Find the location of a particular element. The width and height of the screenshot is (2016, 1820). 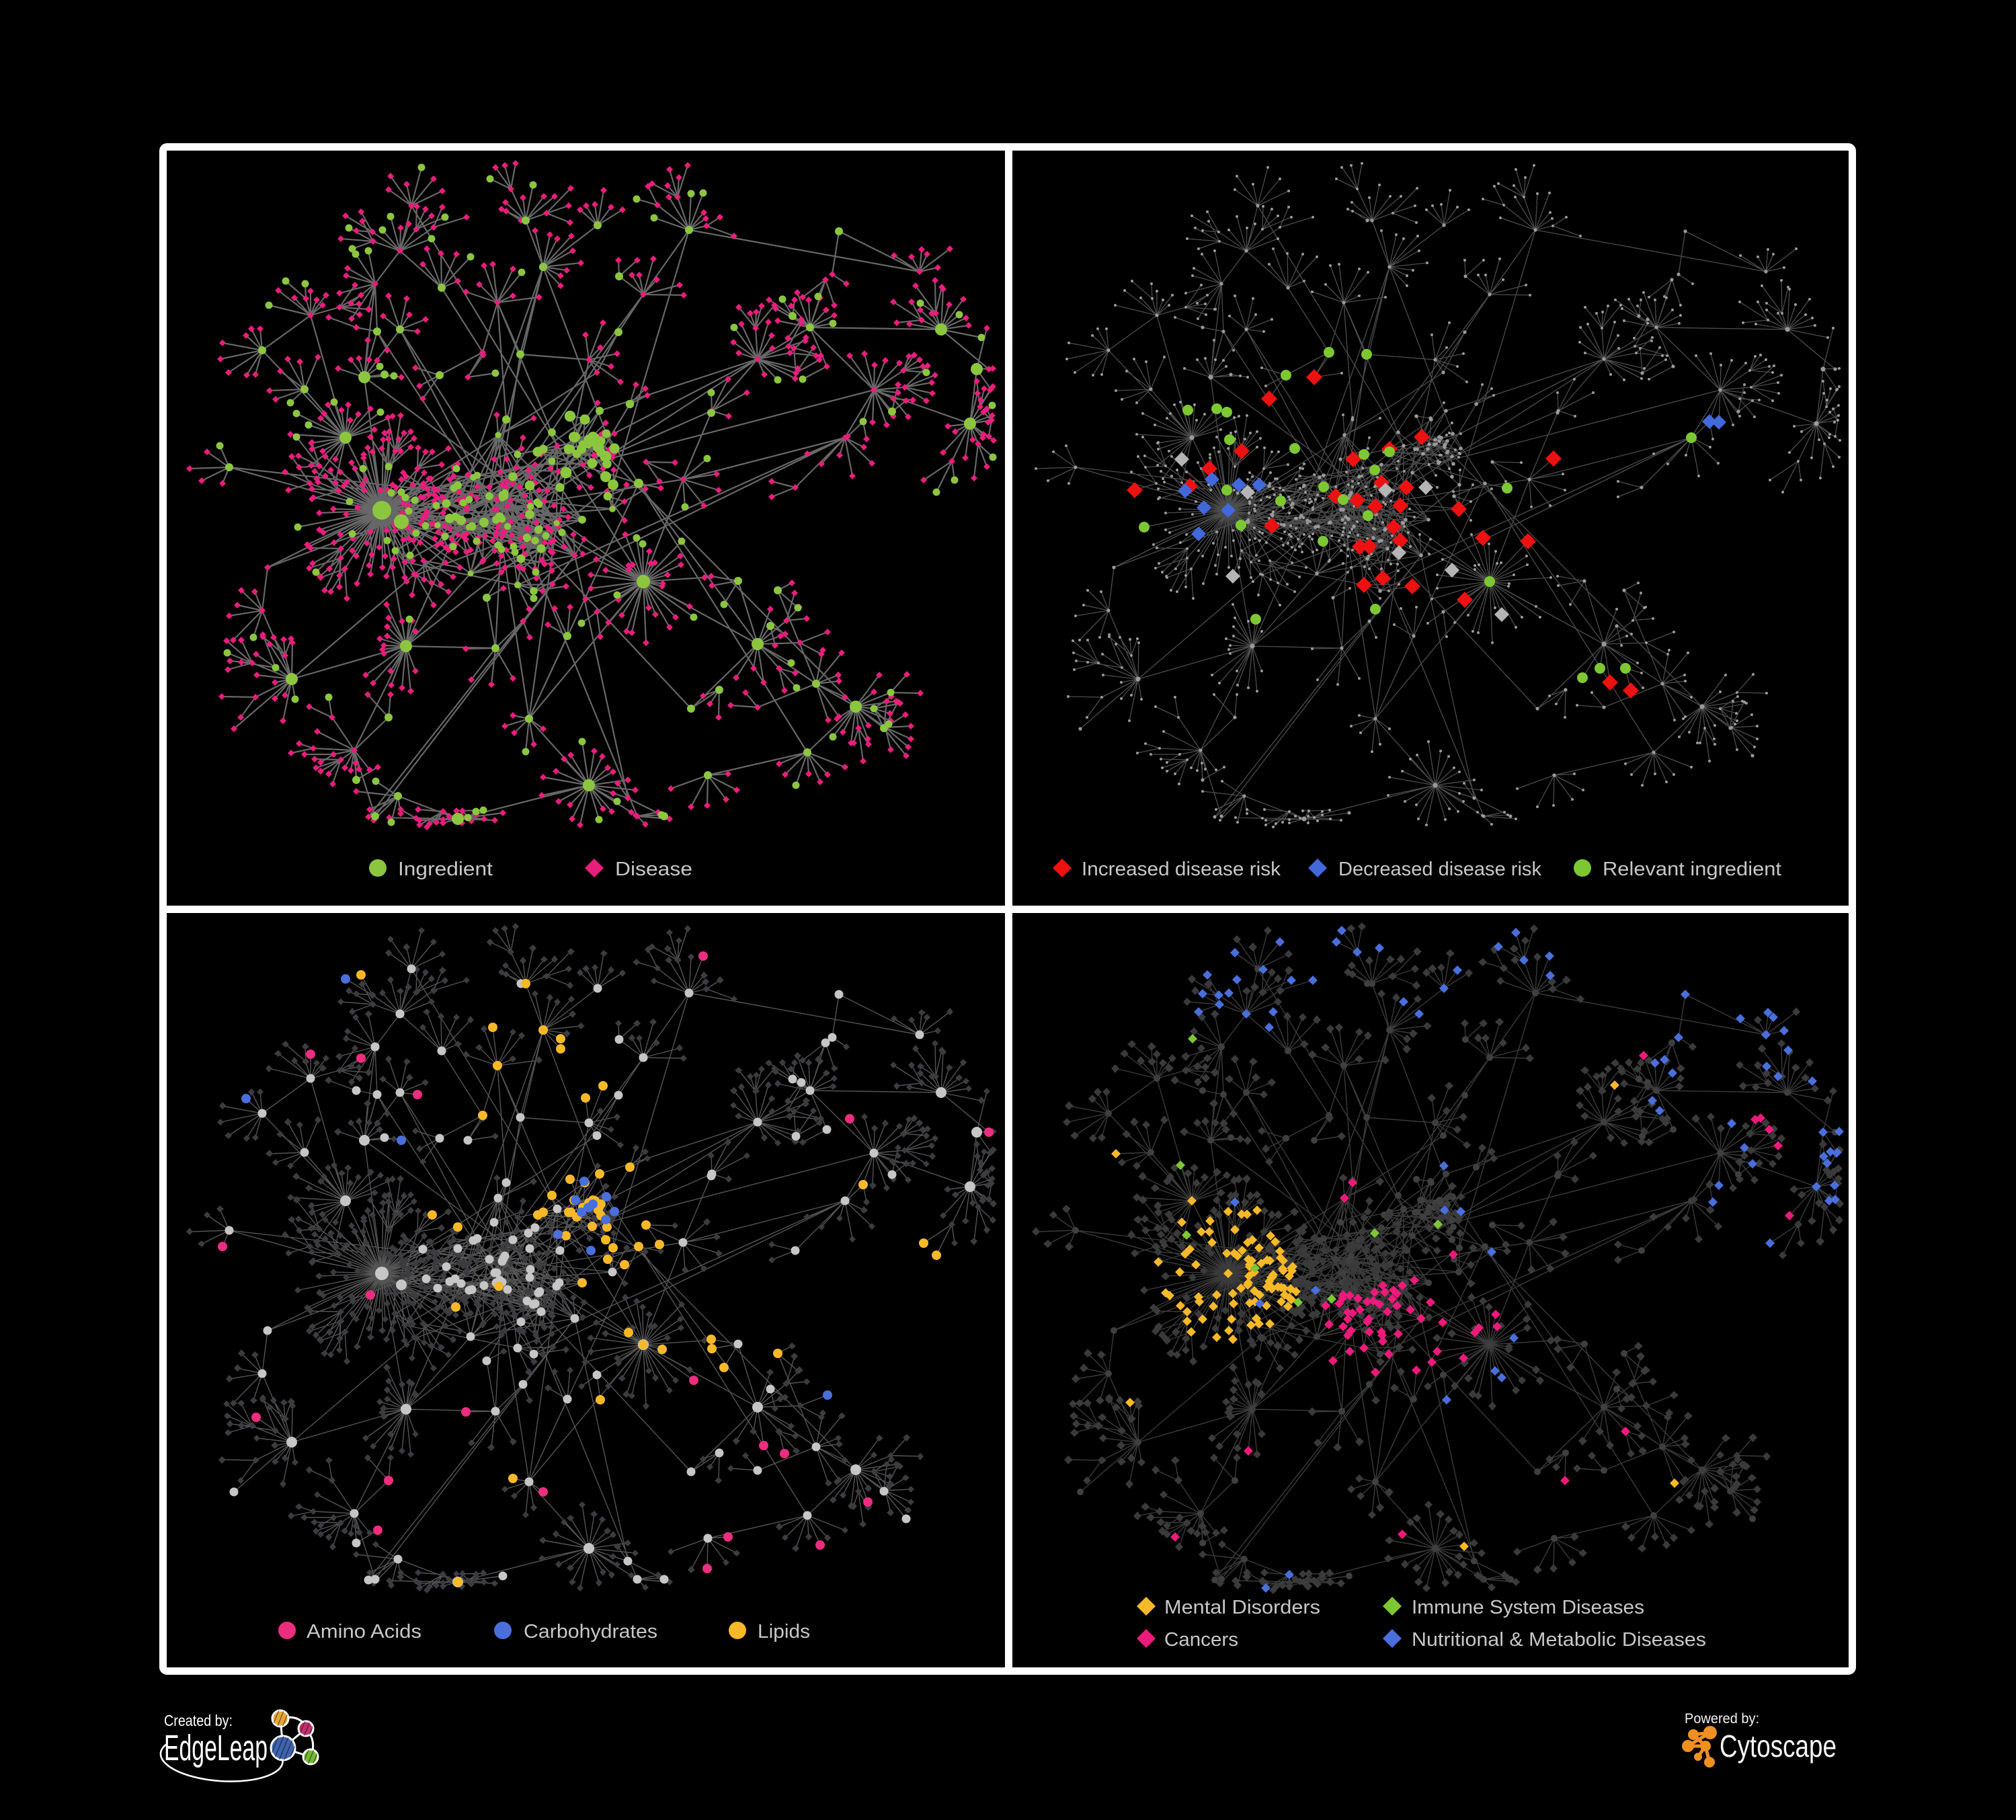

svg-text: Disease is located at coordinates (653, 869).